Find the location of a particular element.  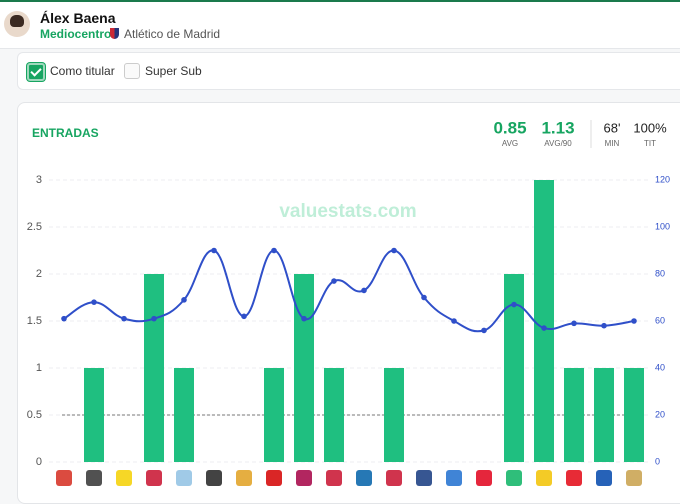

stat-label: AVG/90 is located at coordinates (558, 143).